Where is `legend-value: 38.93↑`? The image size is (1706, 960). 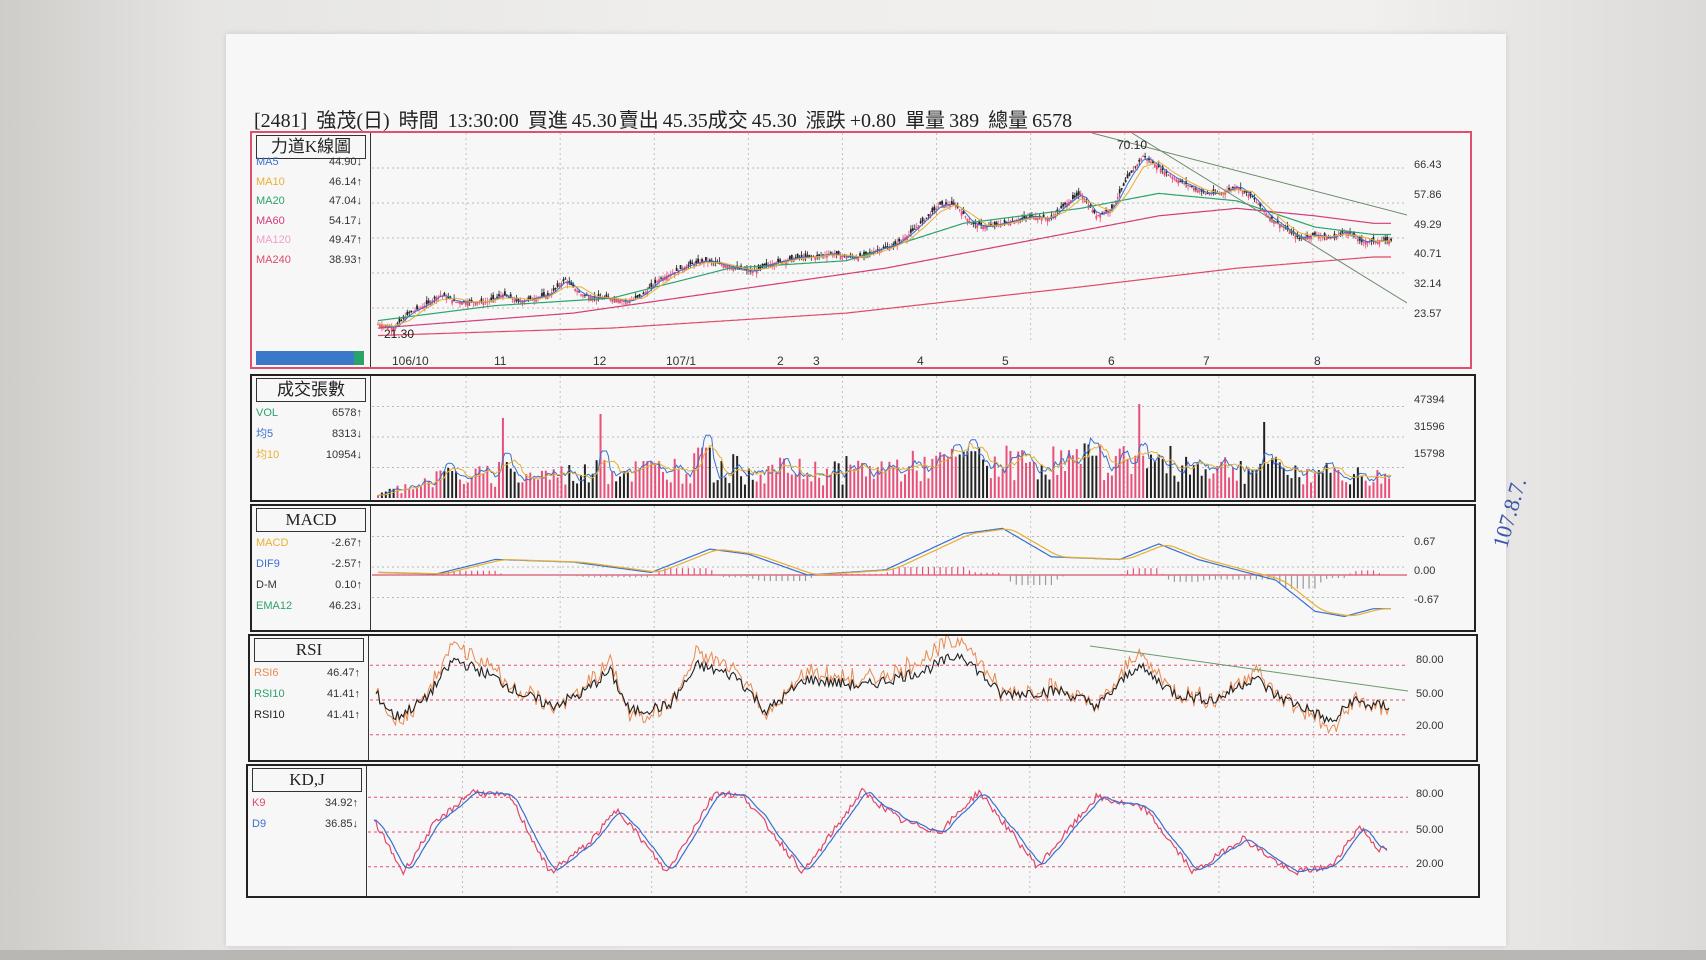
legend-value: 38.93↑ is located at coordinates (345, 259).